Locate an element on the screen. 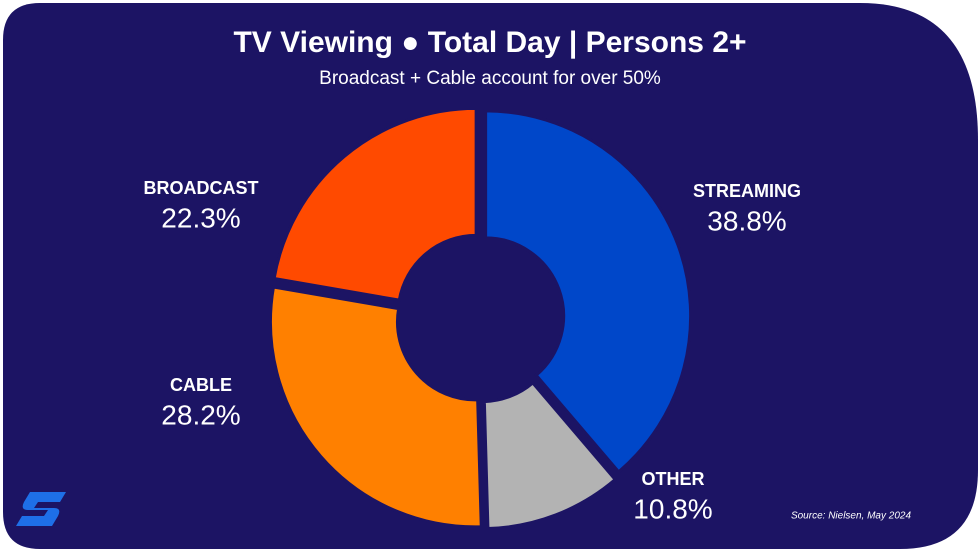  slice-category-label: OTHER is located at coordinates (673, 479).